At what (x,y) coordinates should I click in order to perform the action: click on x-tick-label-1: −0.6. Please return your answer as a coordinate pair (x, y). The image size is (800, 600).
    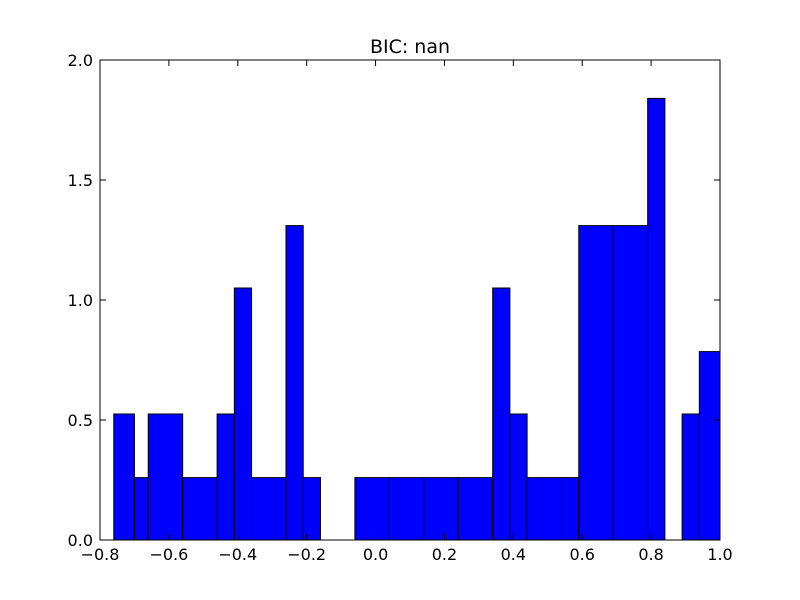
    Looking at the image, I should click on (168, 554).